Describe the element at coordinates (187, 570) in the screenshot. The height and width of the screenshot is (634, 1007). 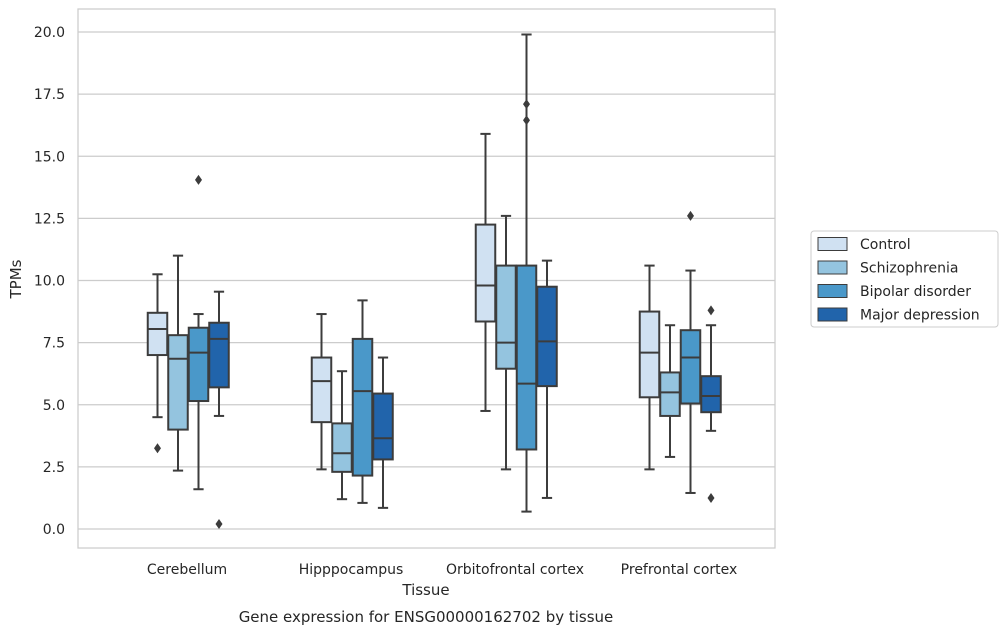
I see `x-tick-label: Cerebellum` at that location.